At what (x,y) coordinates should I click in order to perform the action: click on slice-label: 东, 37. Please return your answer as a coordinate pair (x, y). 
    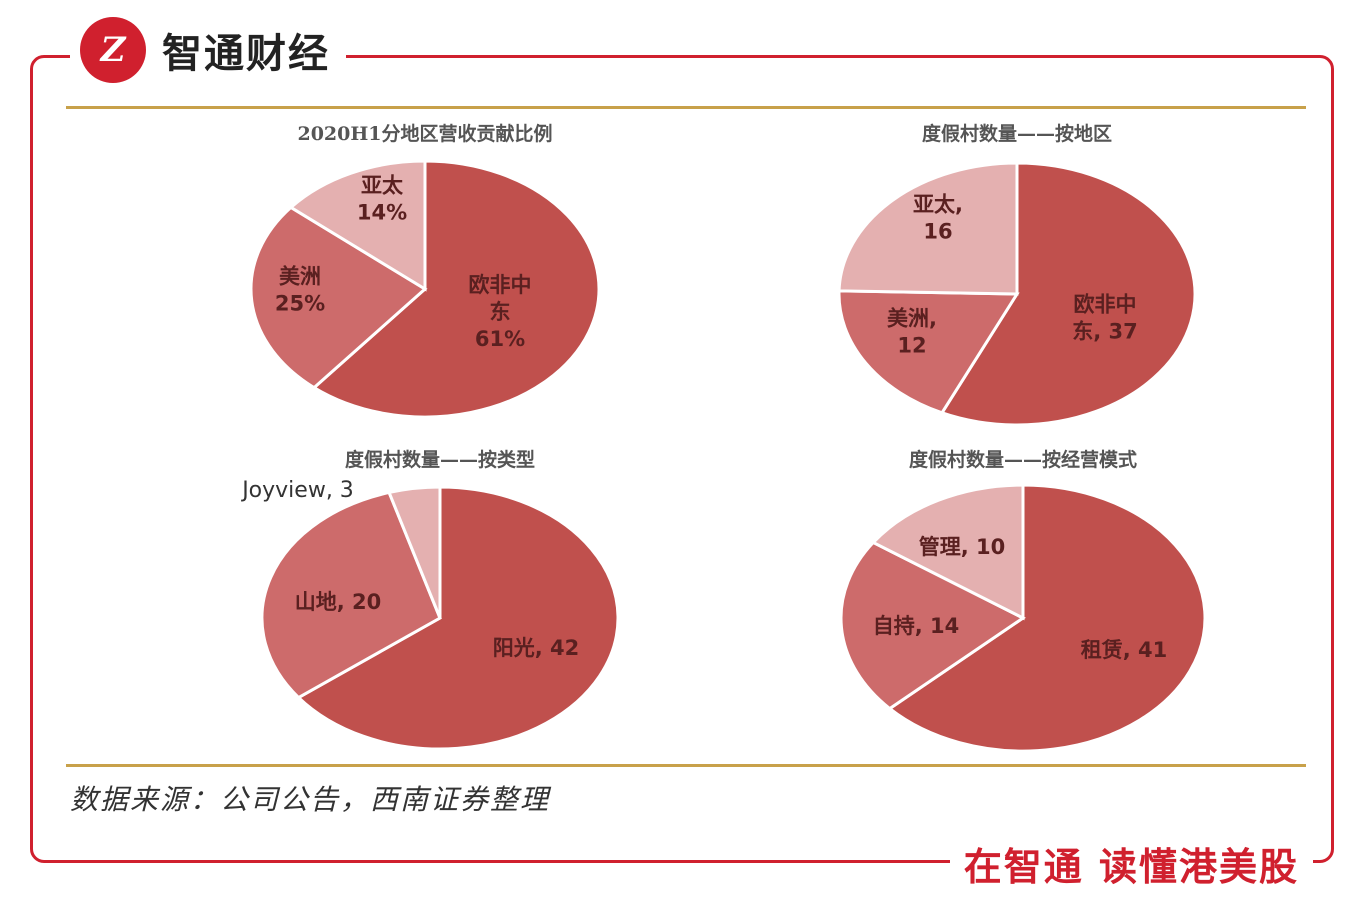
    Looking at the image, I should click on (1105, 332).